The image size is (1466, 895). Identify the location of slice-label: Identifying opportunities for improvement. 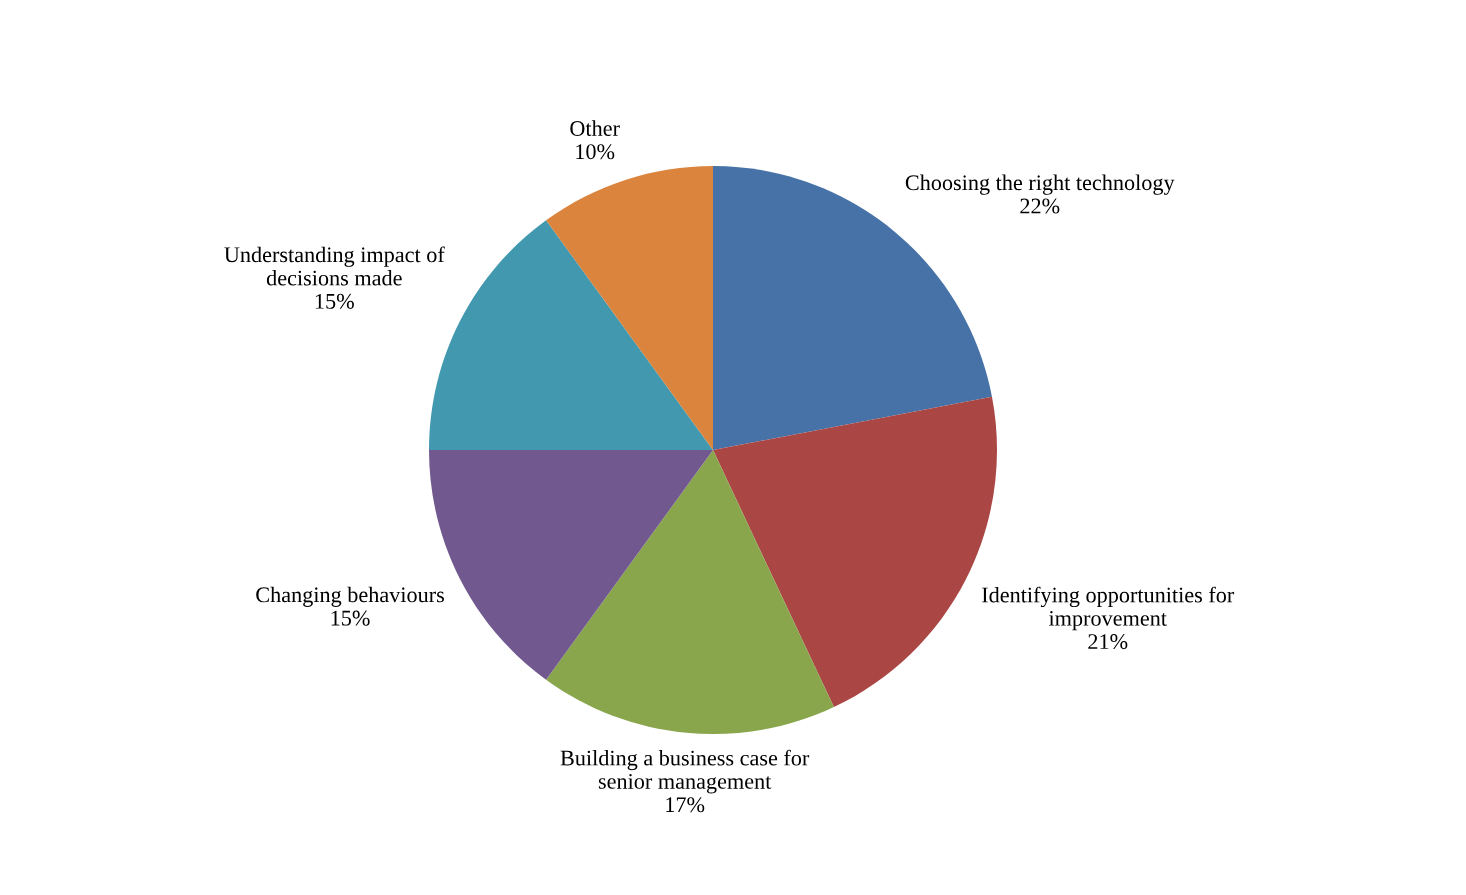
(1108, 608).